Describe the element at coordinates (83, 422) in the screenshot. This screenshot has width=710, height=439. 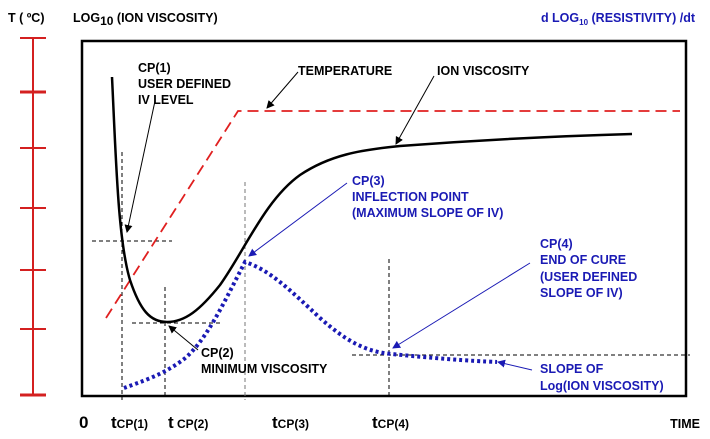
I see `x-origin-label: 0` at that location.